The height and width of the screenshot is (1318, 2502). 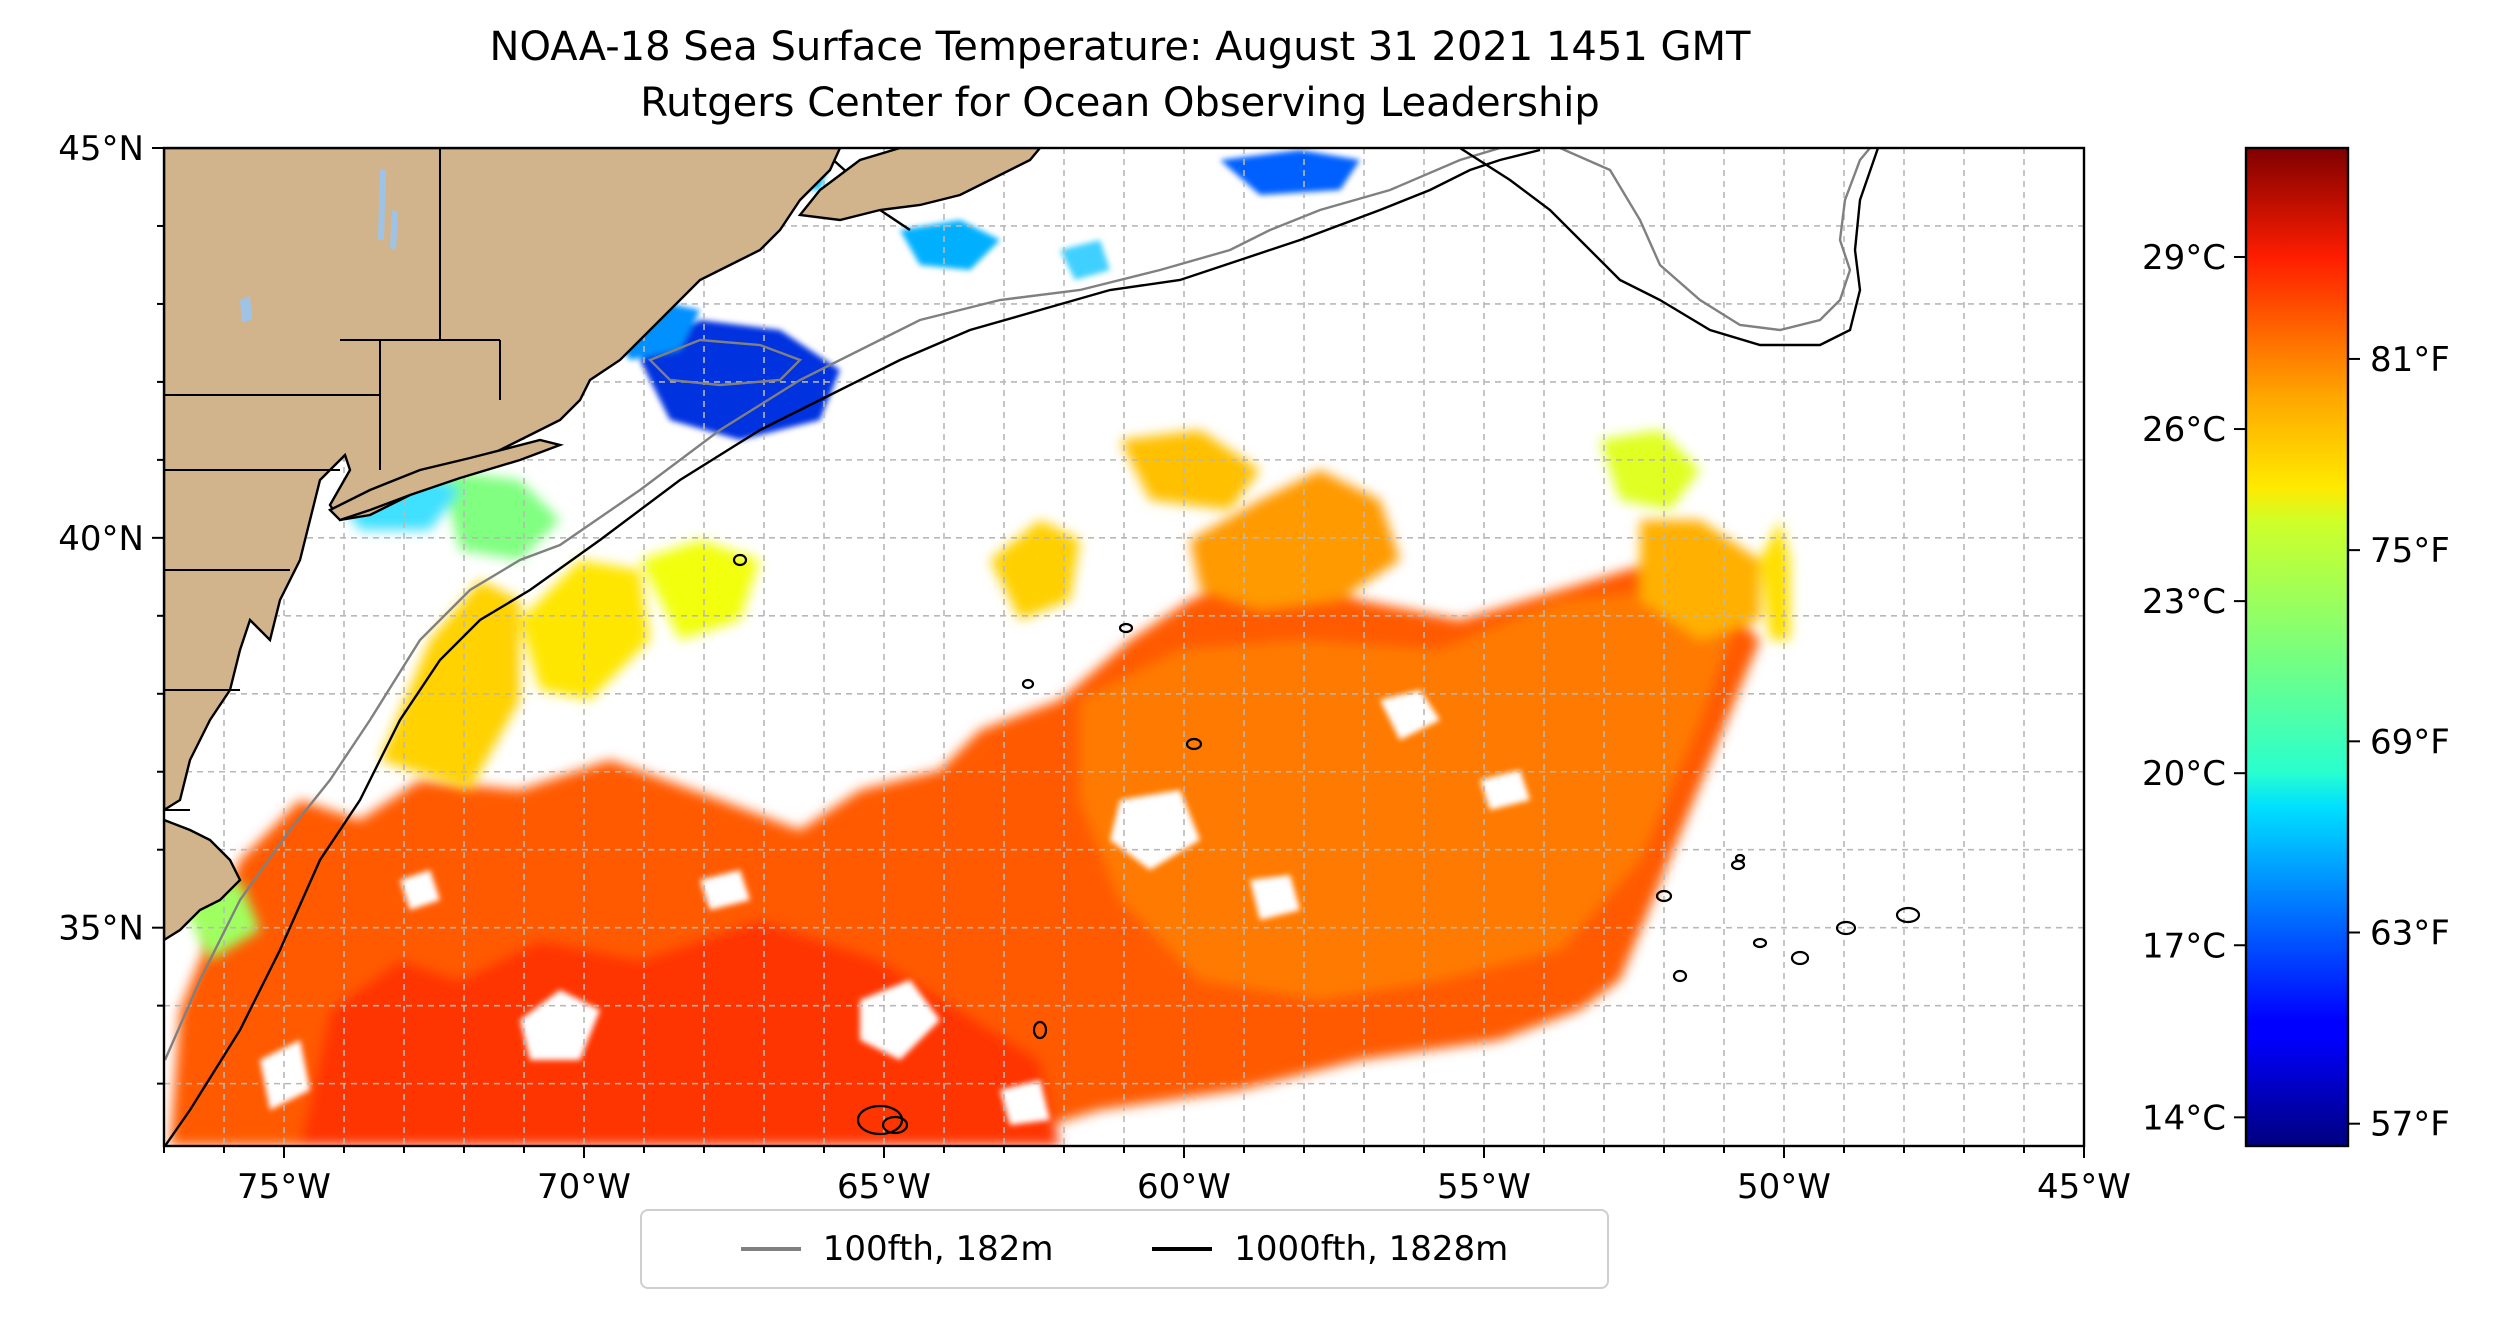 I want to click on colorbar-fahrenheit-label: 75°F, so click(x=2410, y=551).